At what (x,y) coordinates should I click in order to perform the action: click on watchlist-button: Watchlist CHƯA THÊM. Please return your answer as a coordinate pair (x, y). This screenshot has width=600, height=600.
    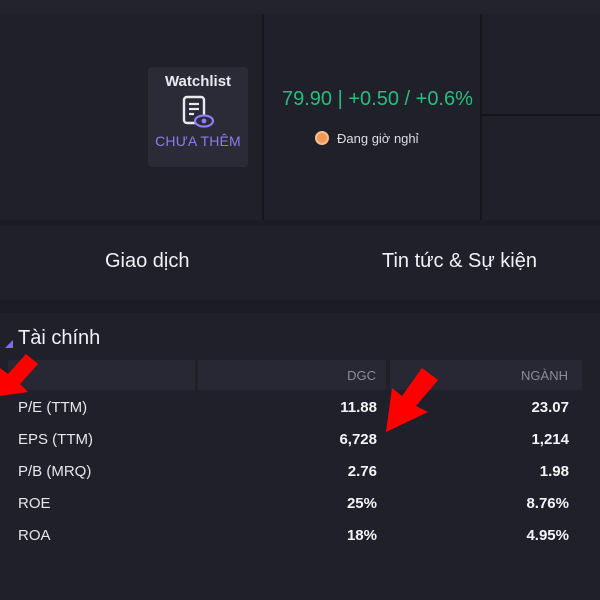
    Looking at the image, I should click on (198, 117).